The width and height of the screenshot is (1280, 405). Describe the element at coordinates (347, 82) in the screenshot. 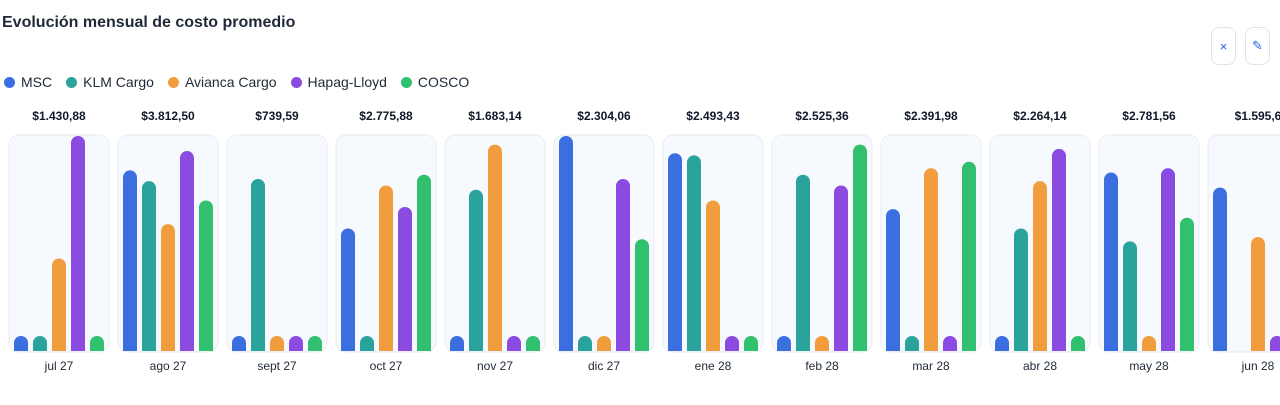

I see `legend-label-hapag-lloyd: Hapag-Lloyd` at that location.